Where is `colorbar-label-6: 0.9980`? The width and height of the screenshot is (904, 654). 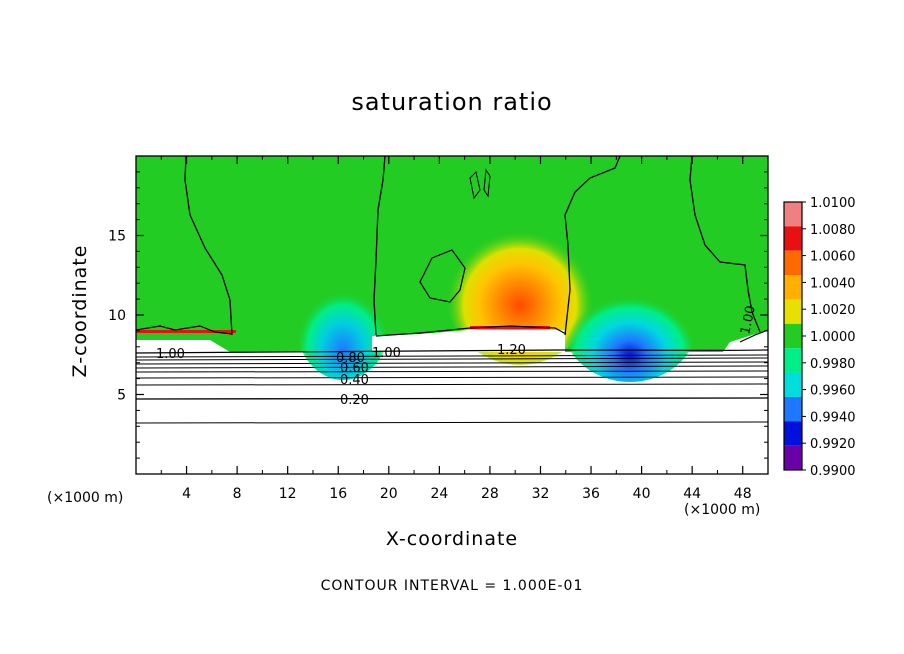
colorbar-label-6: 0.9980 is located at coordinates (833, 364).